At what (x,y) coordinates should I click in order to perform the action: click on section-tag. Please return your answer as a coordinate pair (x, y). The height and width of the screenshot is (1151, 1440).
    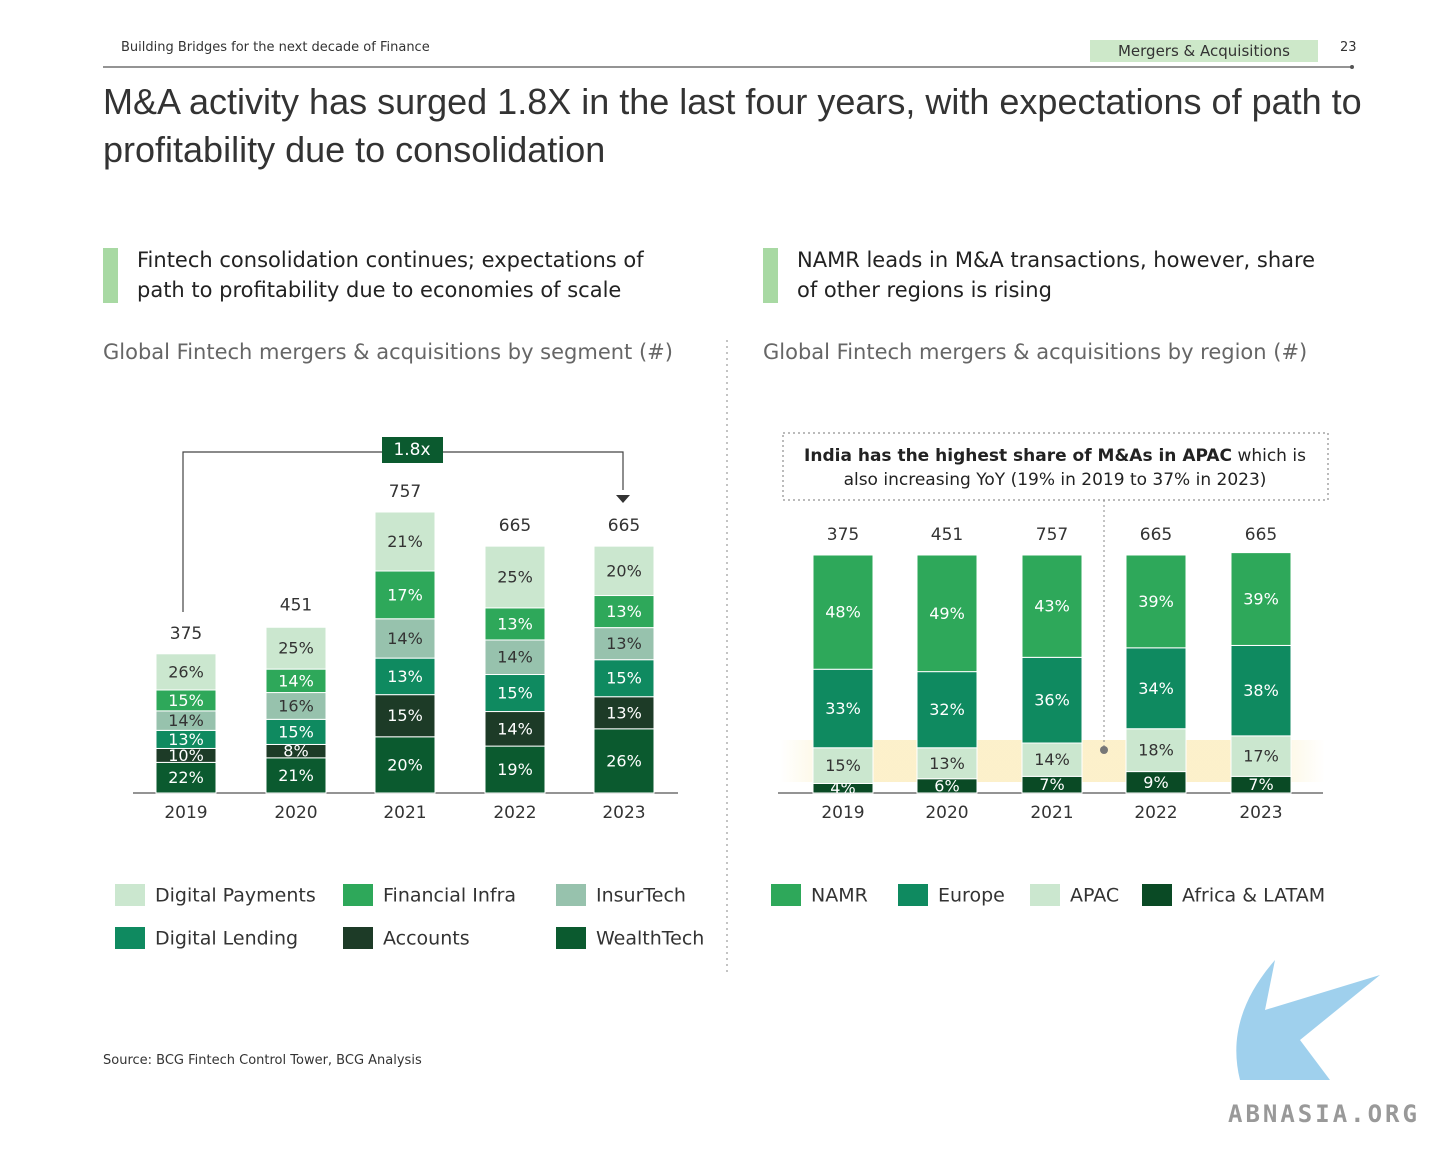
    Looking at the image, I should click on (1204, 51).